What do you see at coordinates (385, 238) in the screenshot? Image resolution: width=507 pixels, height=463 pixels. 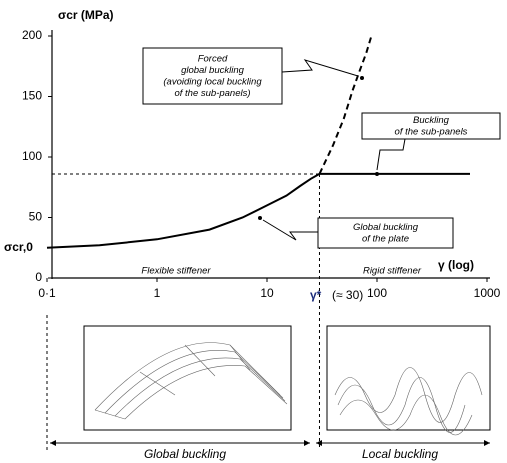 I see `annotation-text: of the plate` at bounding box center [385, 238].